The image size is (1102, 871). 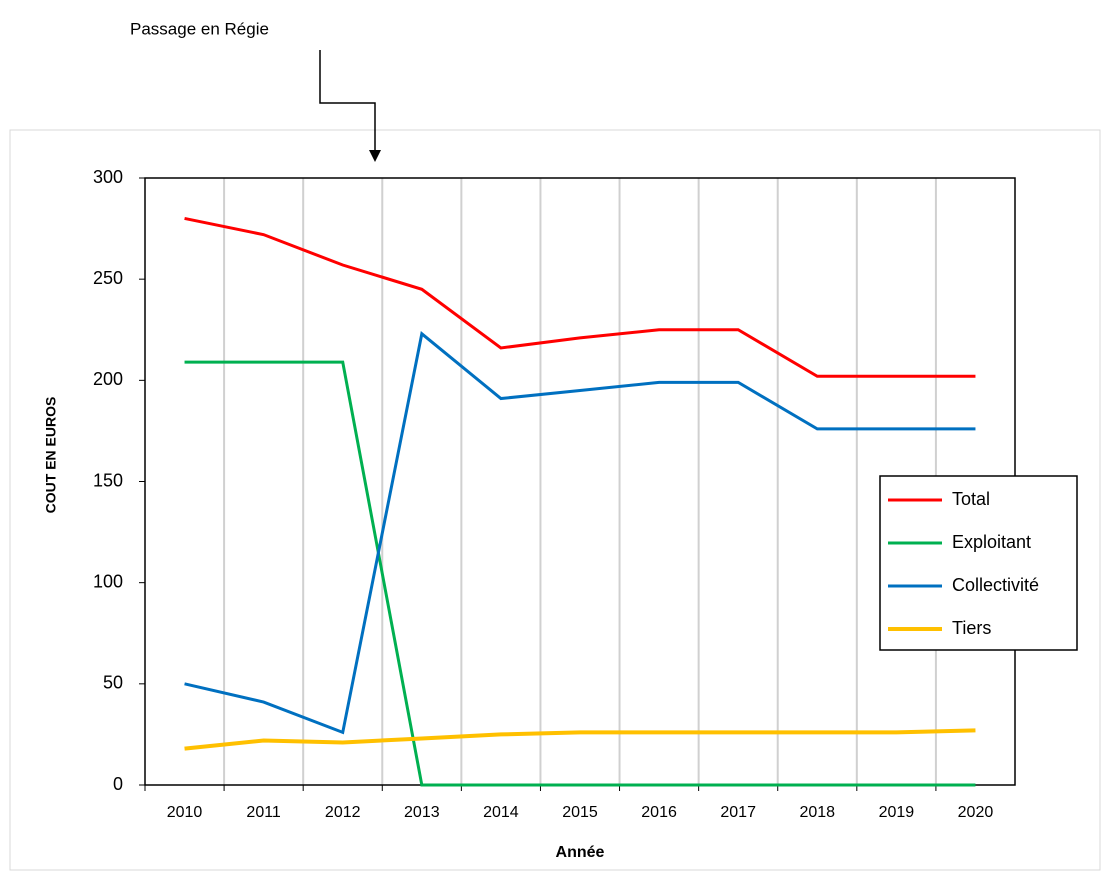 What do you see at coordinates (347, 102) in the screenshot?
I see `annotation-arrow` at bounding box center [347, 102].